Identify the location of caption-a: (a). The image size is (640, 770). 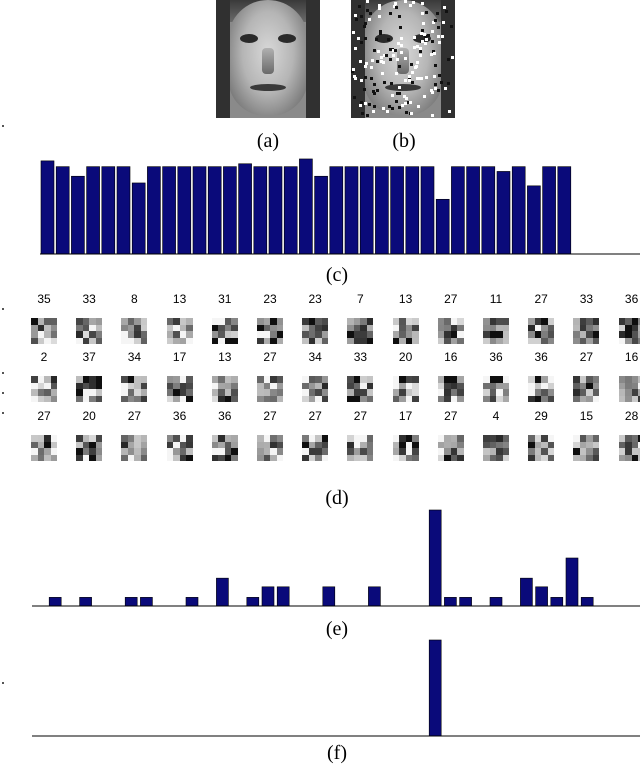
(268, 141).